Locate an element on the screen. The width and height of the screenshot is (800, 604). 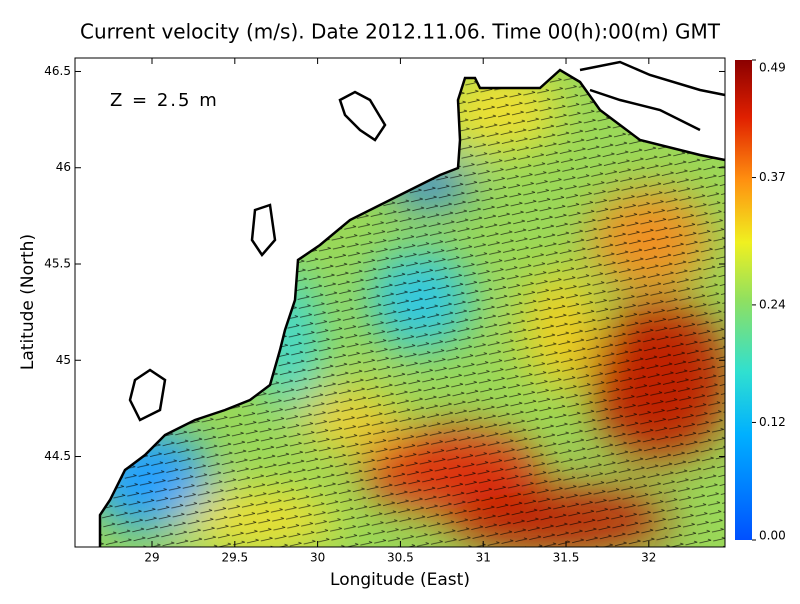
y-tick-label: 45 is located at coordinates (63, 360).